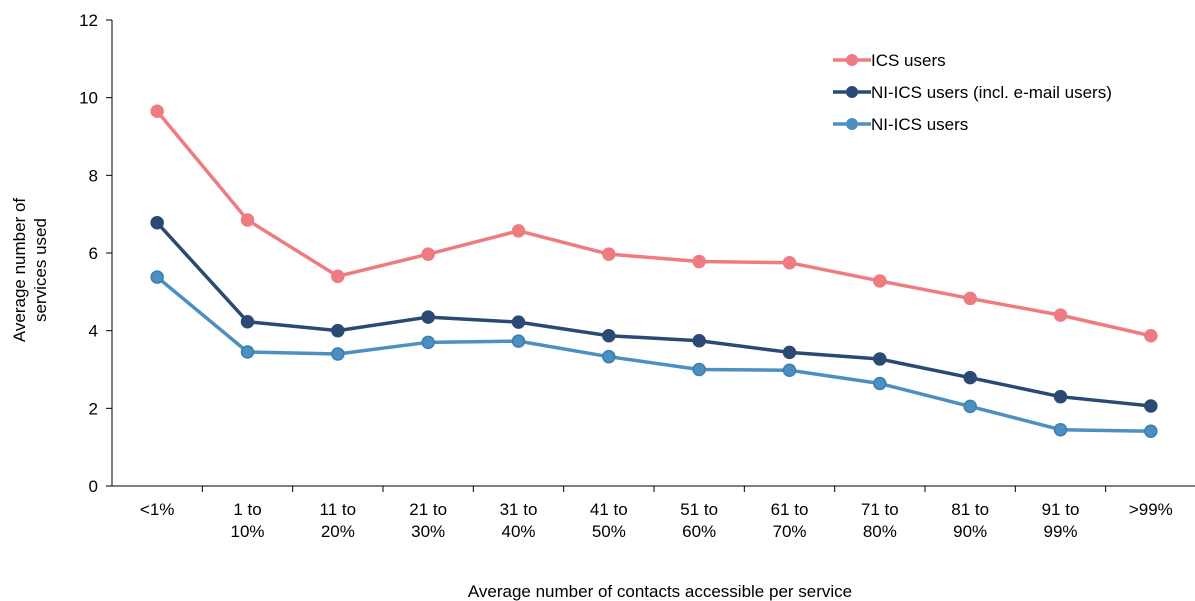 This screenshot has width=1195, height=601. What do you see at coordinates (1061, 520) in the screenshot?
I see `x-tick-label: 91 to 99%` at bounding box center [1061, 520].